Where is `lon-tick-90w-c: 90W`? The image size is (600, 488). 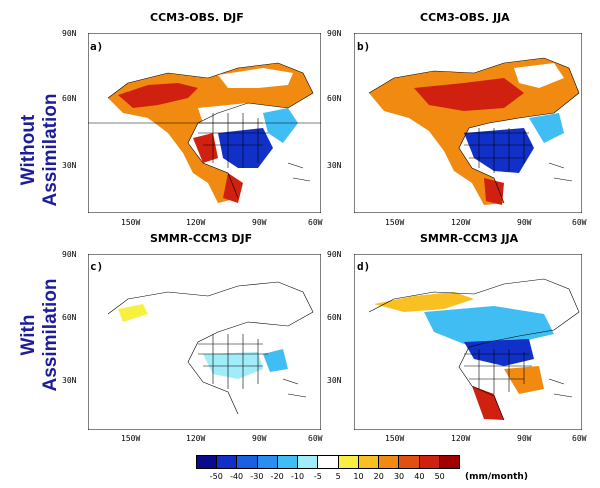
lon-tick-90w-c: 90W is located at coordinates (259, 438).